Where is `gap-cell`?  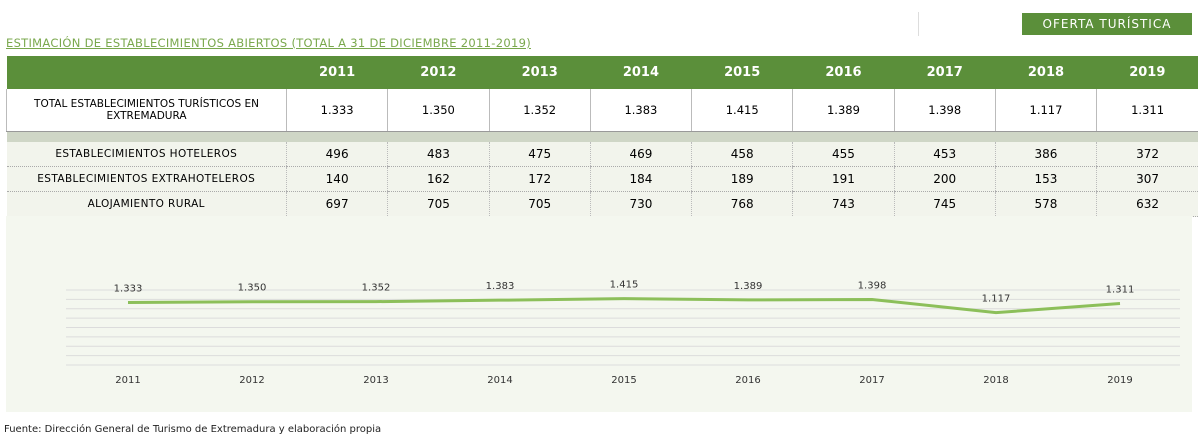
gap-cell is located at coordinates (602, 136).